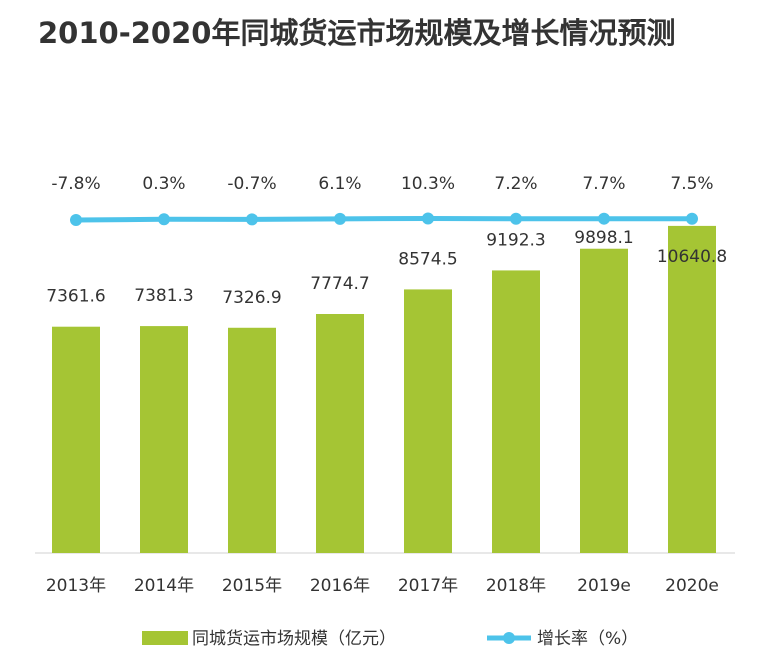  Describe the element at coordinates (251, 298) in the screenshot. I see `bar-value-label: 7326.9` at that location.